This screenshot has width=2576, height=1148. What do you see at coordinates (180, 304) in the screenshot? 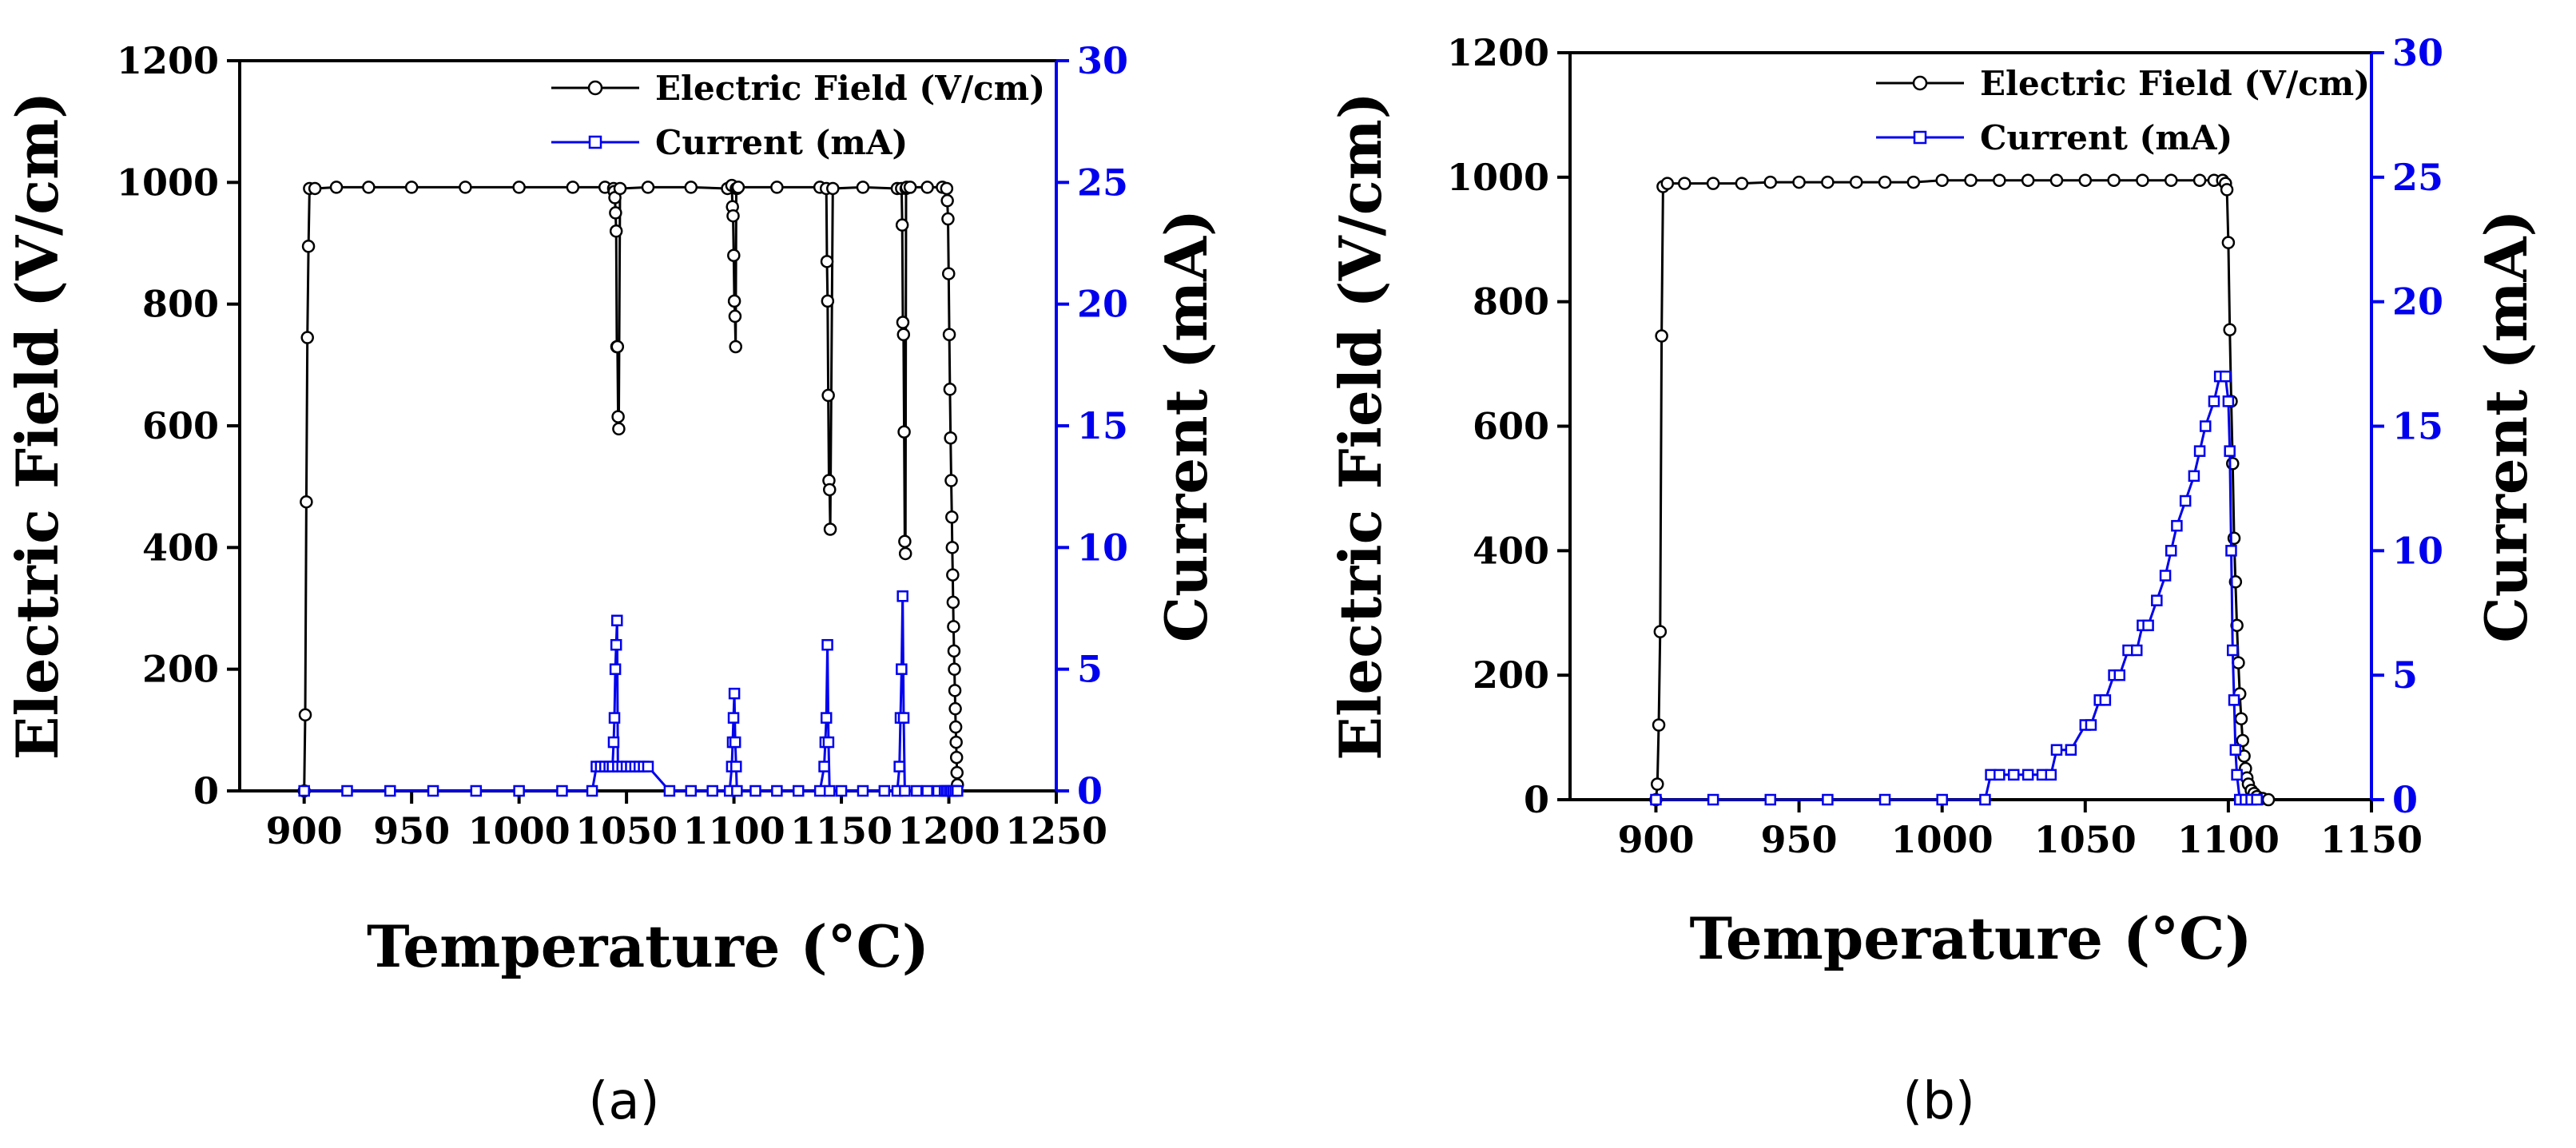
I see `y-tick-label: 800` at bounding box center [180, 304].